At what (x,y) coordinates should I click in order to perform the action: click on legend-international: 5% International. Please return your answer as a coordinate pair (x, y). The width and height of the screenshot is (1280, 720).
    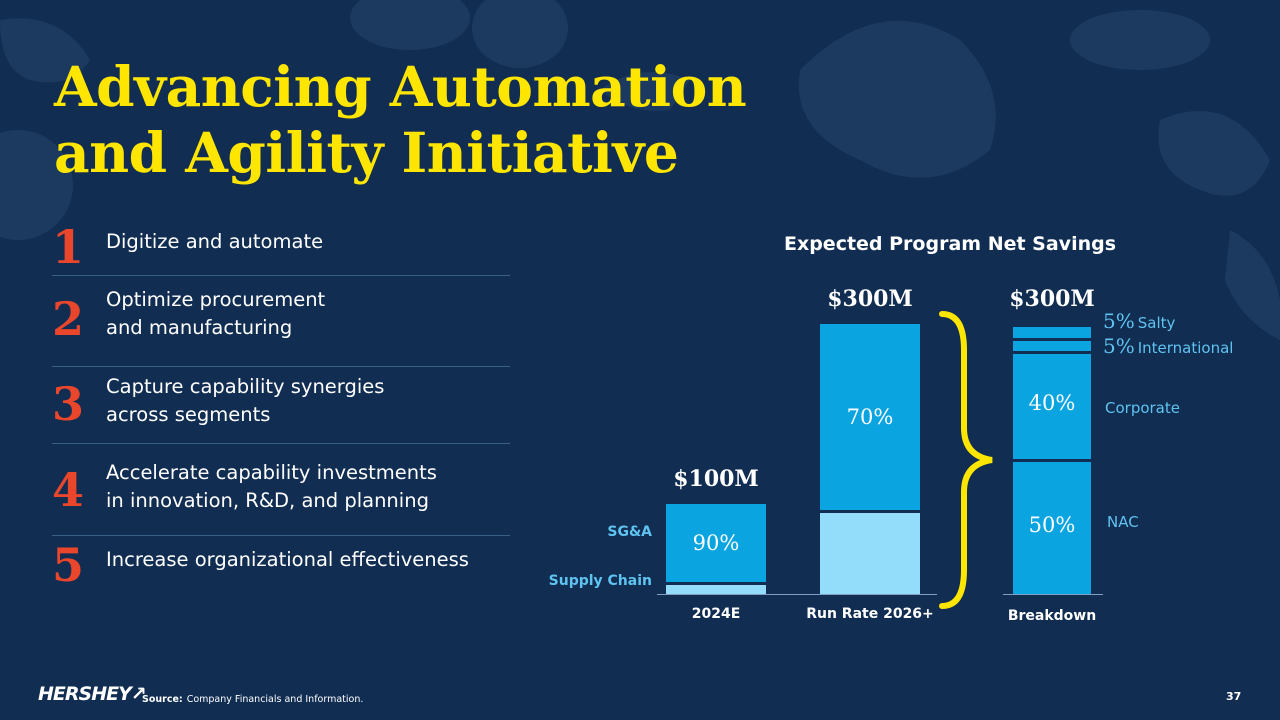
    Looking at the image, I should click on (1168, 346).